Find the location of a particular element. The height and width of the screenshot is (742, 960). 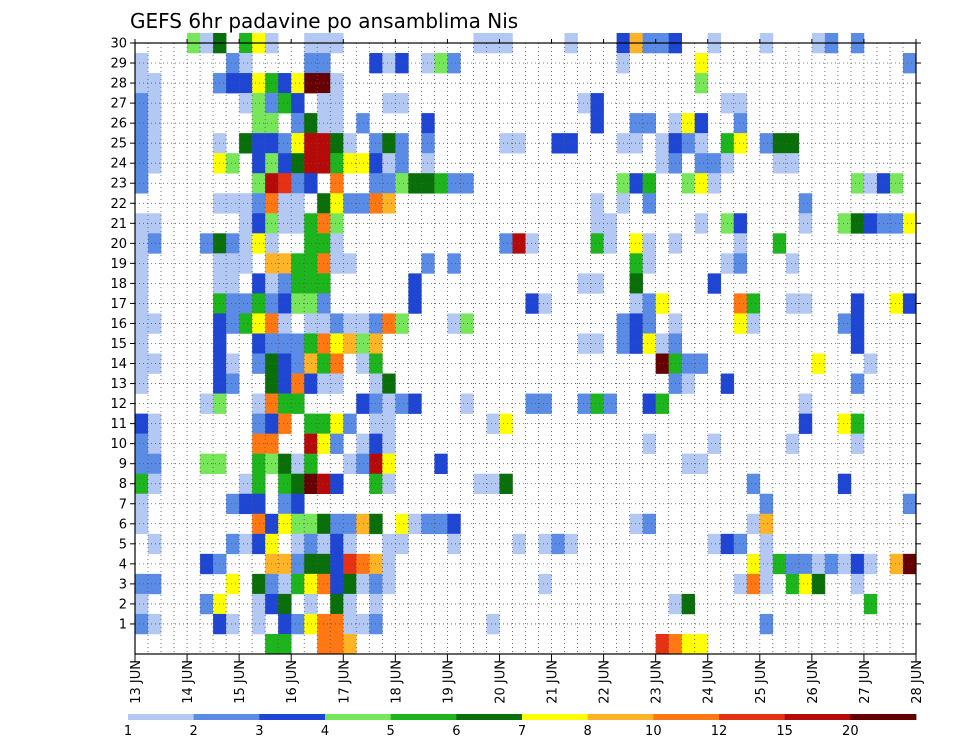

legend-label: 10 is located at coordinates (653, 731).